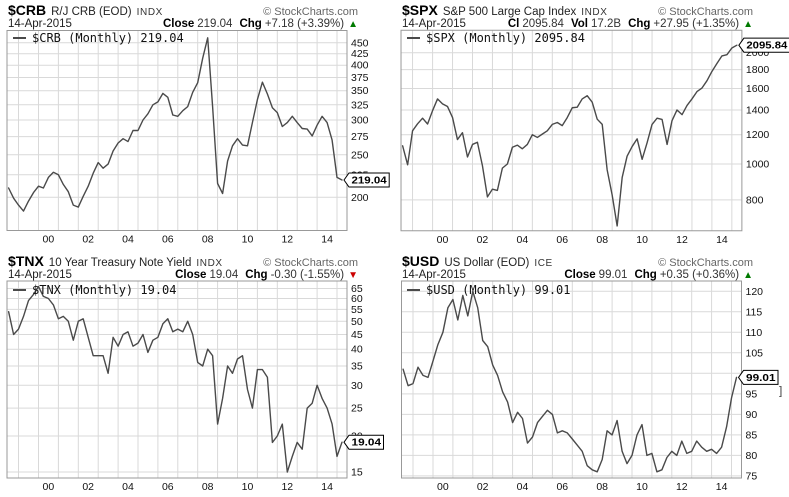  Describe the element at coordinates (761, 378) in the screenshot. I see `last-price-tag-label: 99.01` at that location.